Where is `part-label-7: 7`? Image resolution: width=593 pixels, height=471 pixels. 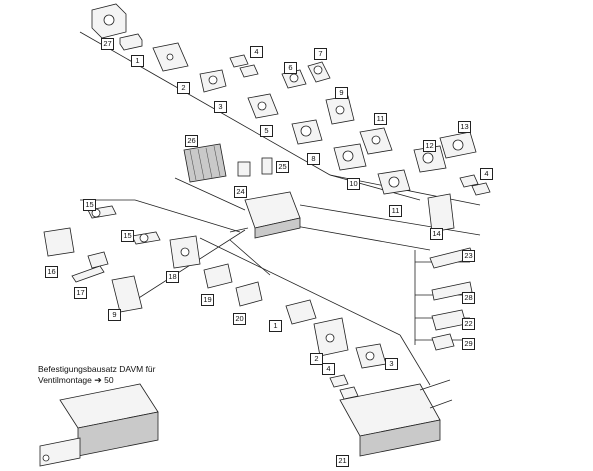
part-label-7: 7 is located at coordinates (320, 54).